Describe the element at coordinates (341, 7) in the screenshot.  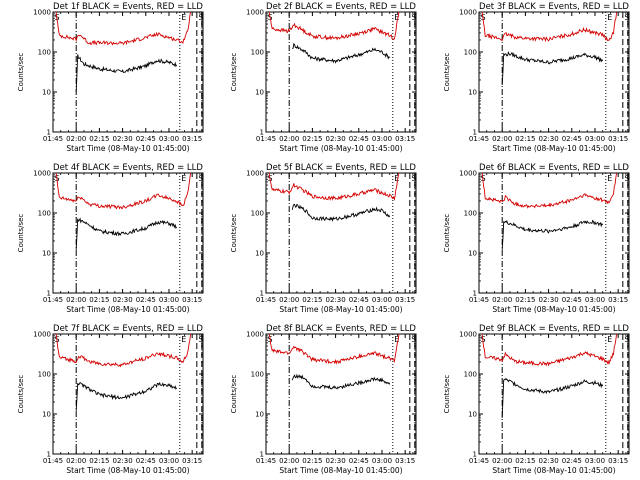
I see `panel-title: Det 2f BLACK = Events, RED = LLD` at that location.